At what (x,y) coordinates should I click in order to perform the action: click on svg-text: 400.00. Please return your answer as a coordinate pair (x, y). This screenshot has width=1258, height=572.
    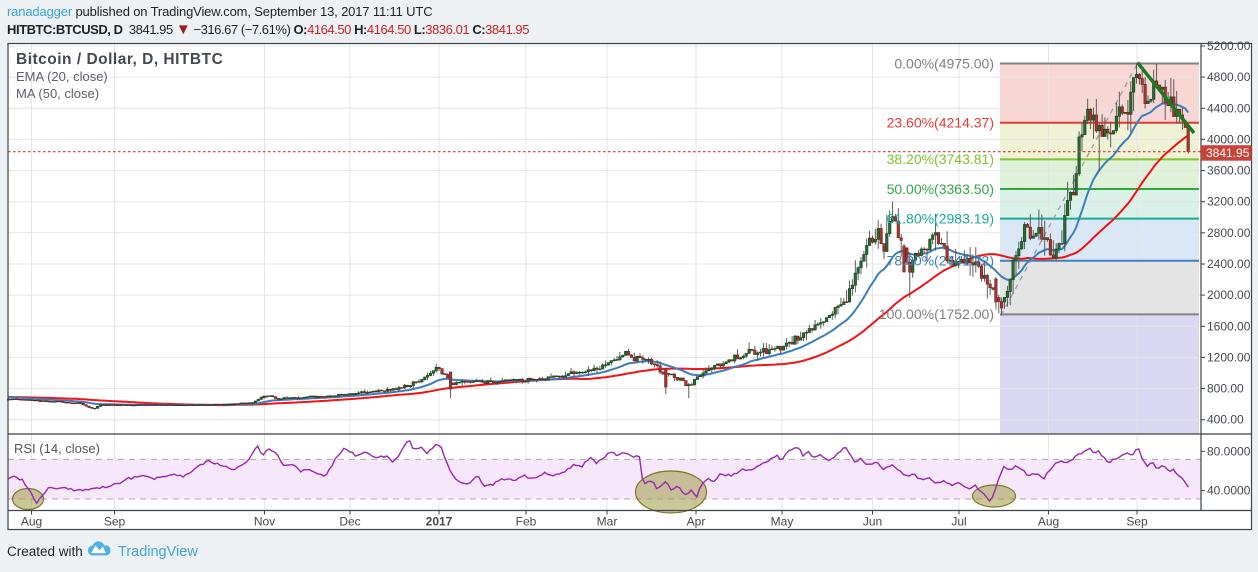
    Looking at the image, I should click on (1225, 420).